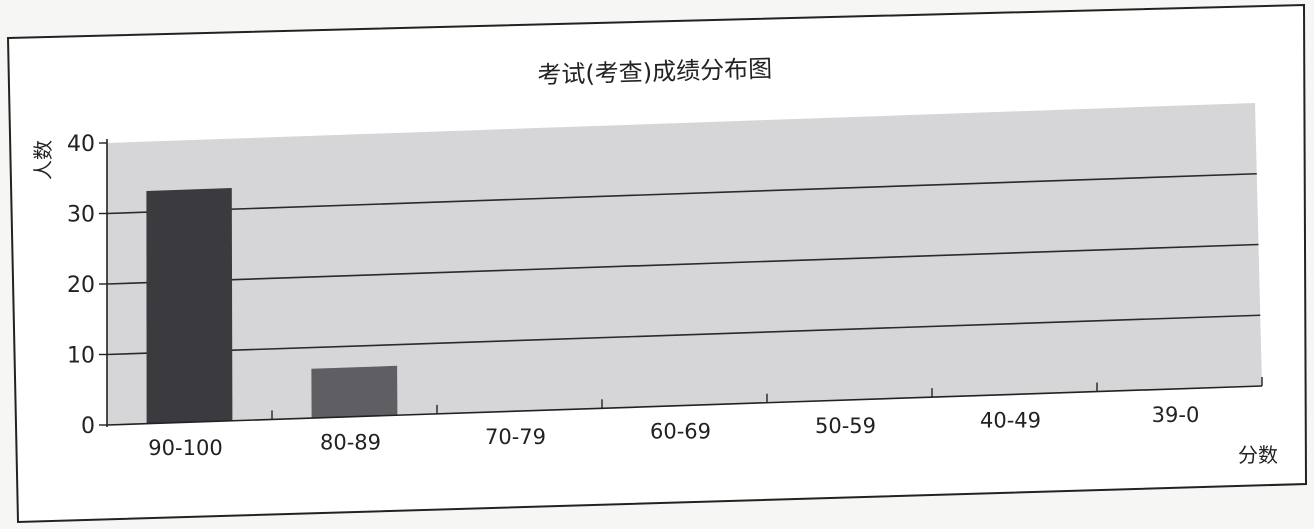 The height and width of the screenshot is (529, 1314). I want to click on x-tick-labels: 90-100 80-89 70-79 60-69 50-59 40-49 39-0, so click(673, 431).